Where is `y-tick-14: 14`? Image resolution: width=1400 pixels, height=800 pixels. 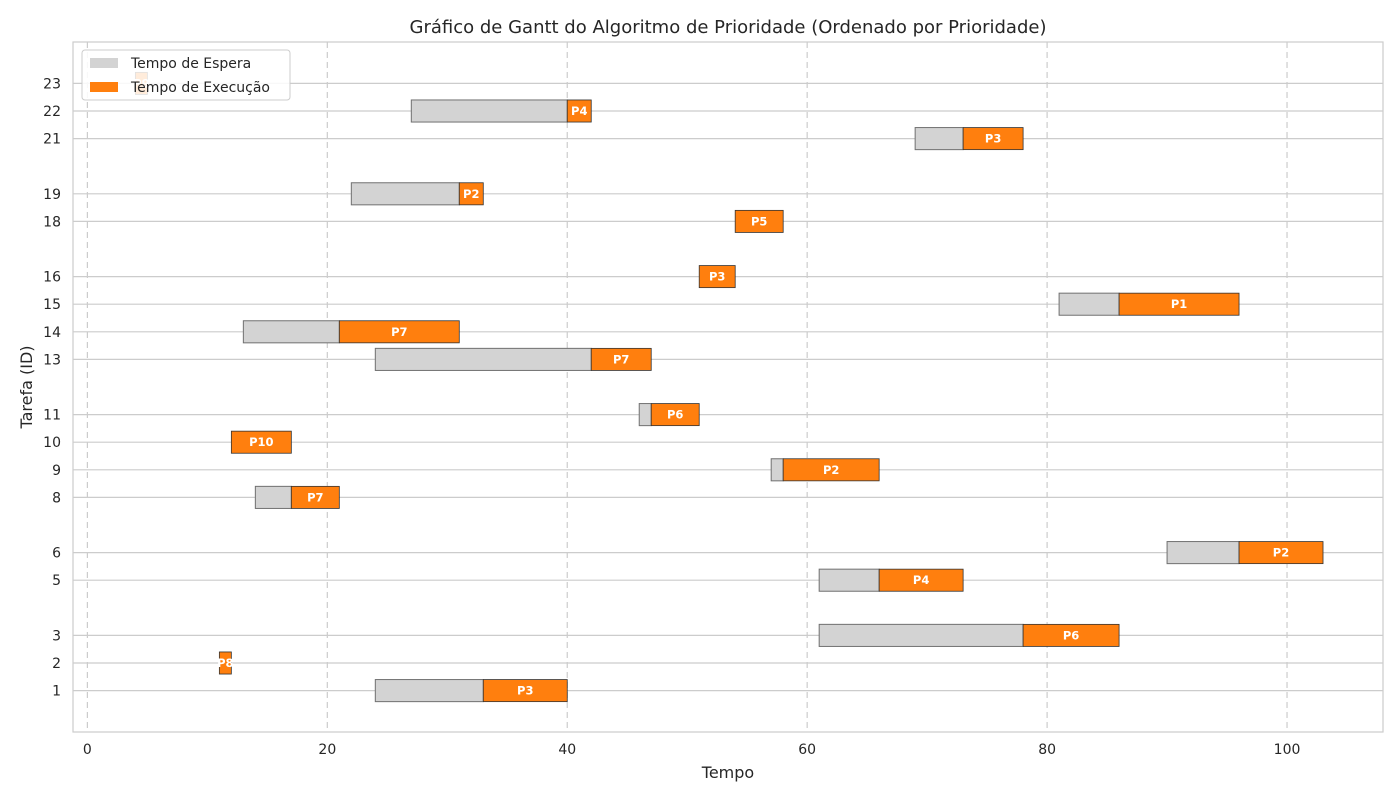
y-tick-14: 14 is located at coordinates (52, 333).